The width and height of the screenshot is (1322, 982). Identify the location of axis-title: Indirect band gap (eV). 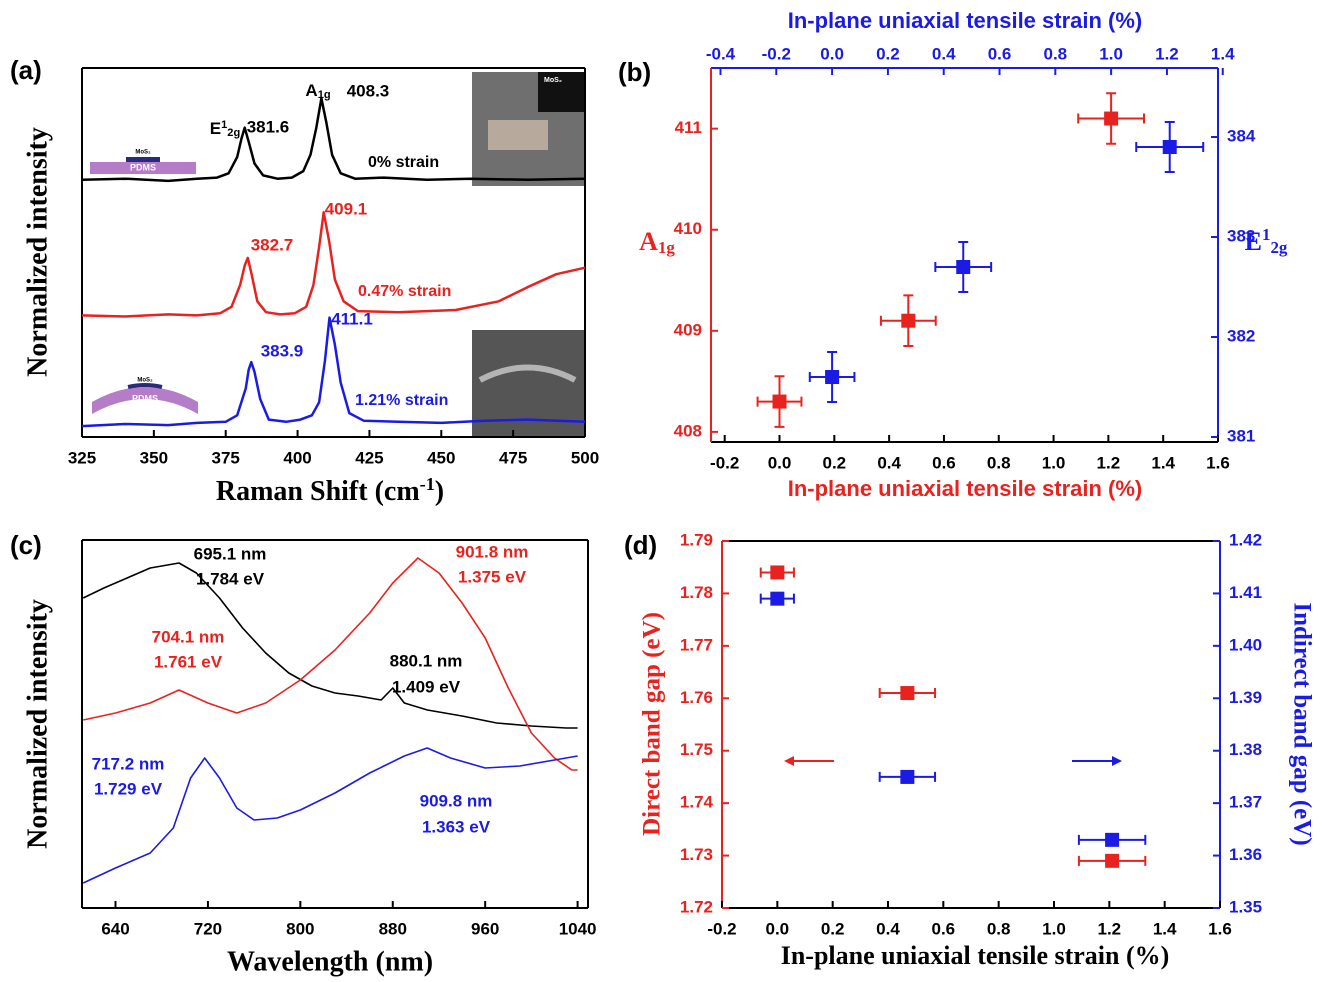
(1301, 723).